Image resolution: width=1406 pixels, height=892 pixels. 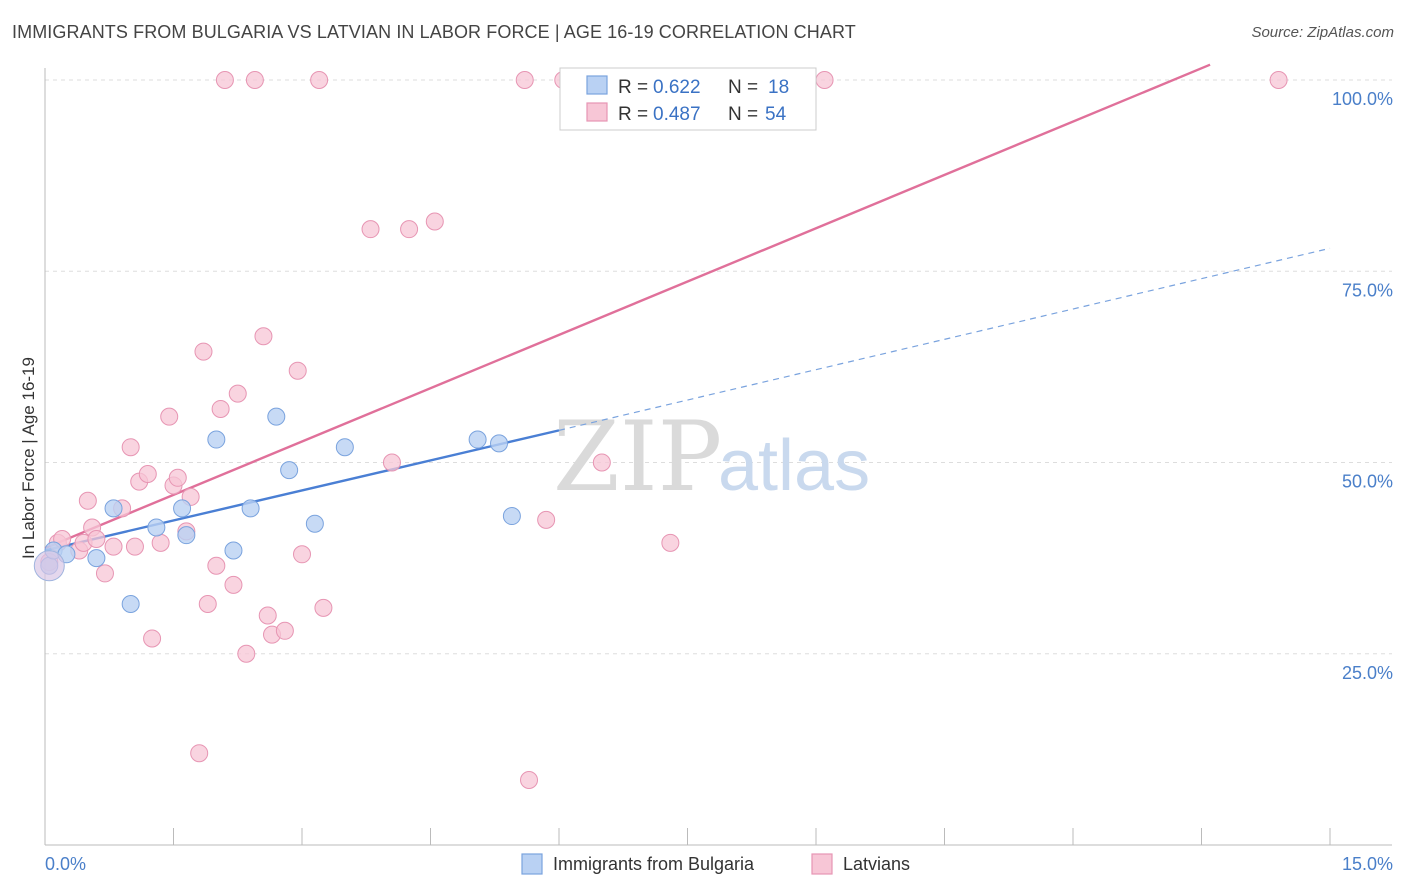 I want to click on y-axis-label: In Labor Force | Age 16-19, so click(x=28, y=458).